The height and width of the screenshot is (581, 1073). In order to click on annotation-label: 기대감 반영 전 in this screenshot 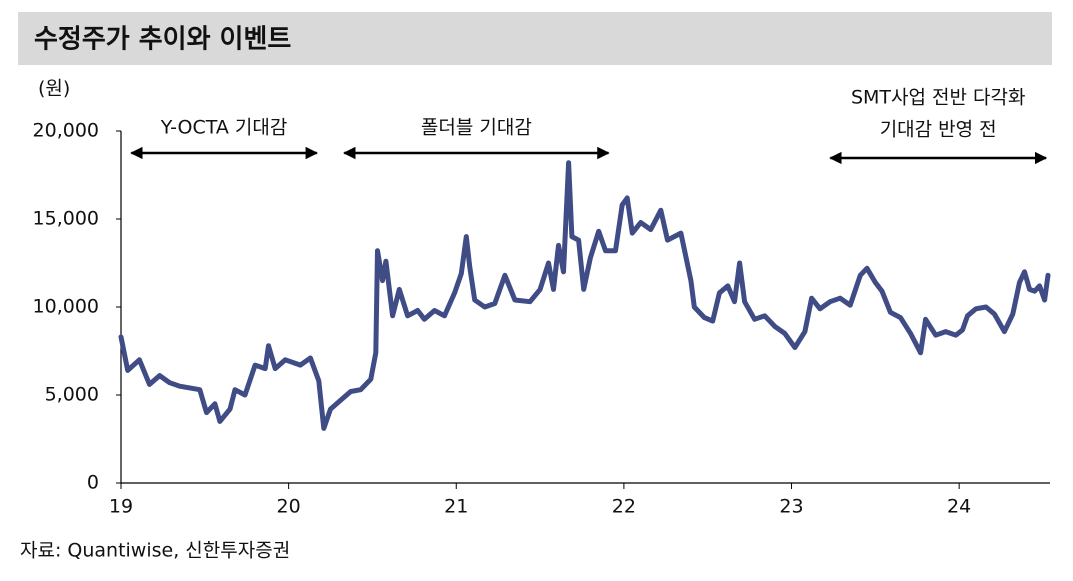, I will do `click(938, 130)`.